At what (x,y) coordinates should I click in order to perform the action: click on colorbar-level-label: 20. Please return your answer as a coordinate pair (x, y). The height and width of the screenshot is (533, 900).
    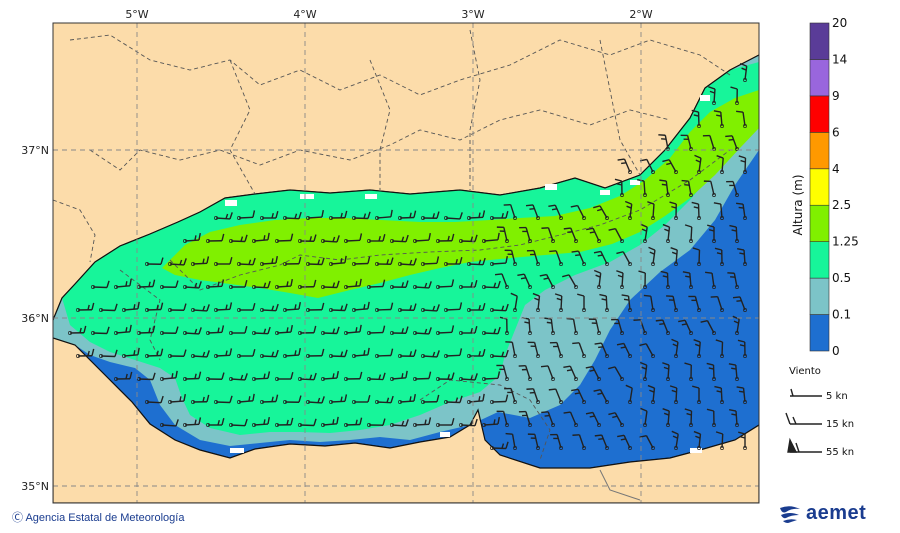
    Looking at the image, I should click on (839, 23).